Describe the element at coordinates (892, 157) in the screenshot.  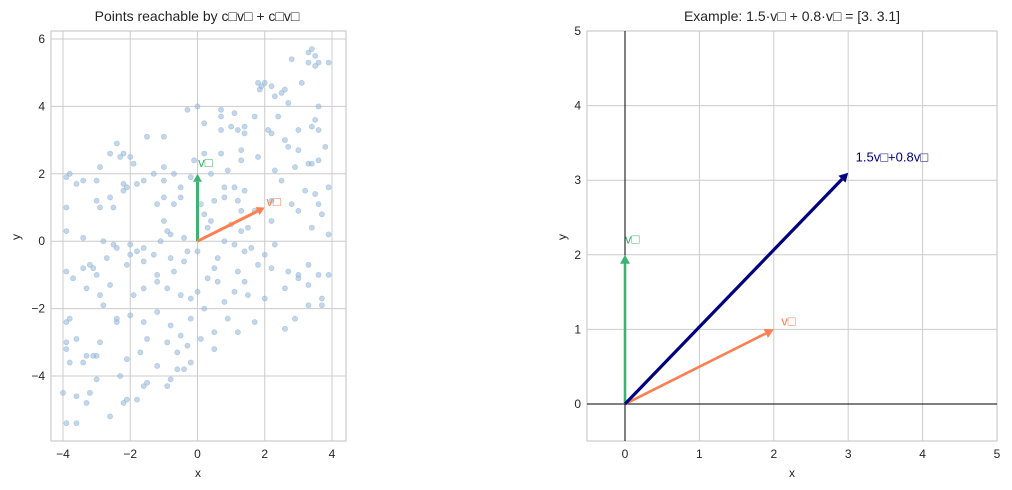
I see `right-vector-3-label: 1.5v□+0.8v□` at that location.